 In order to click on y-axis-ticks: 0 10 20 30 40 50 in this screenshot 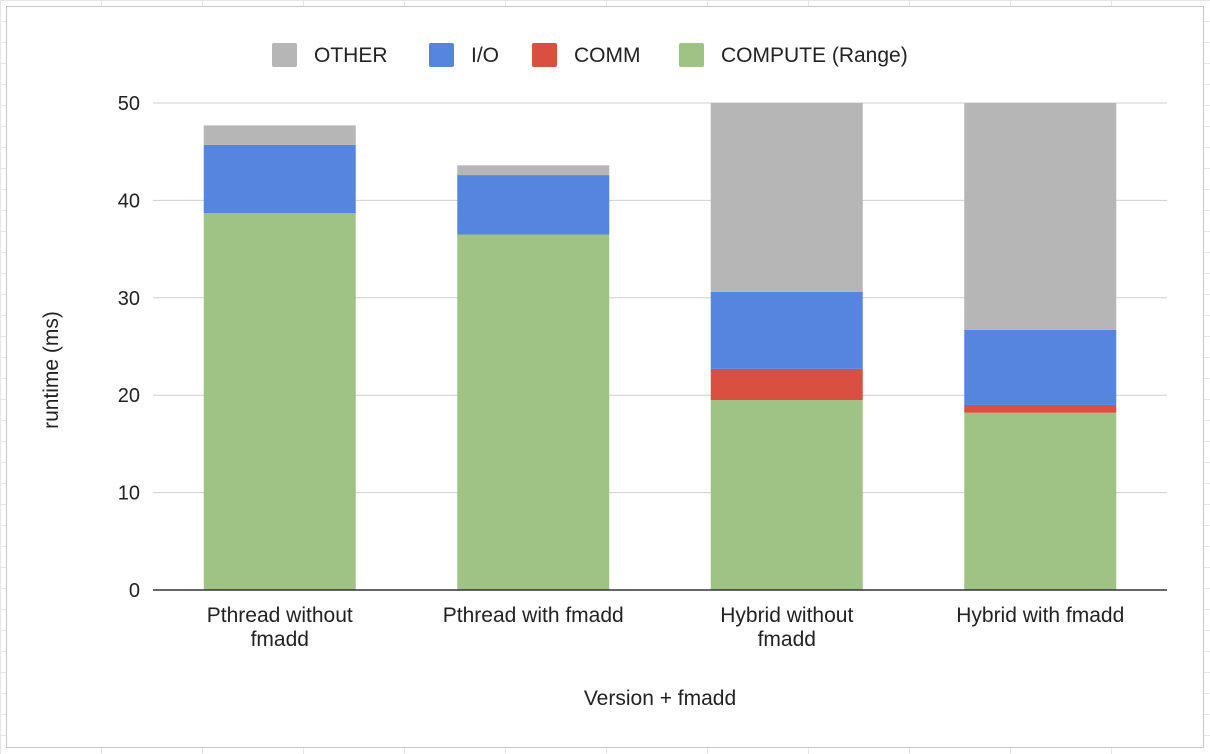, I will do `click(129, 347)`.